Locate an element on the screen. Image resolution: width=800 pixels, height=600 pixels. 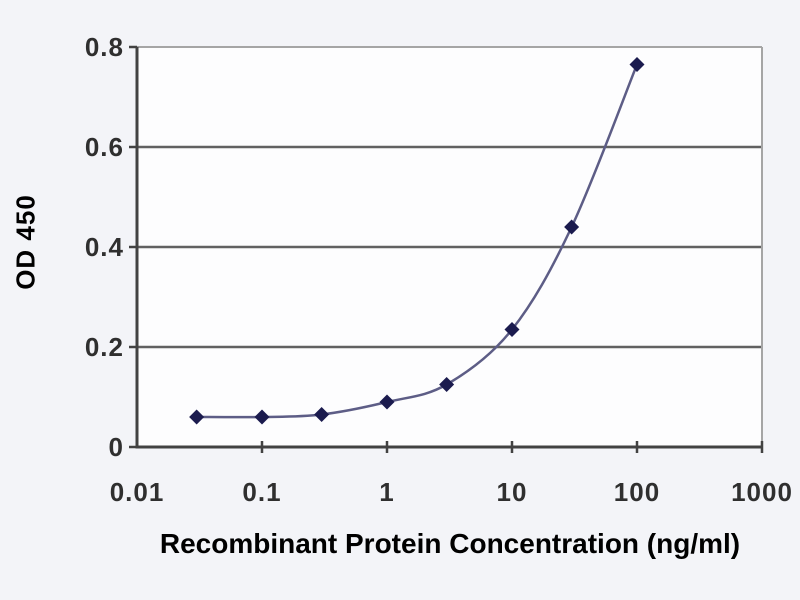
y-tick-label: 0.6 is located at coordinates (104, 147).